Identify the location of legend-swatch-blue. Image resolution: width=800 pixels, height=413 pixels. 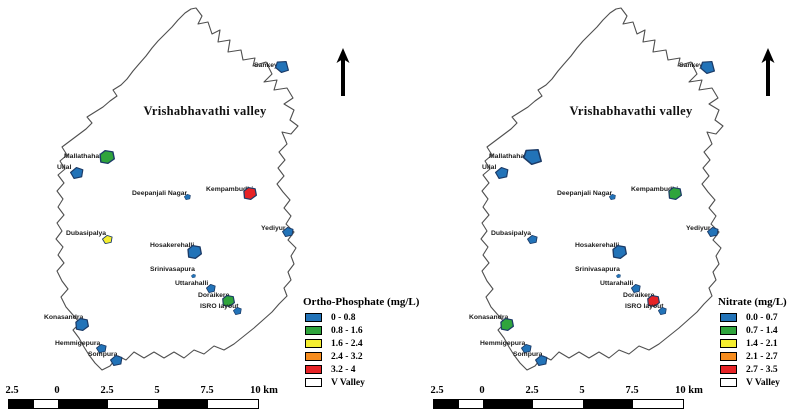
(728, 317).